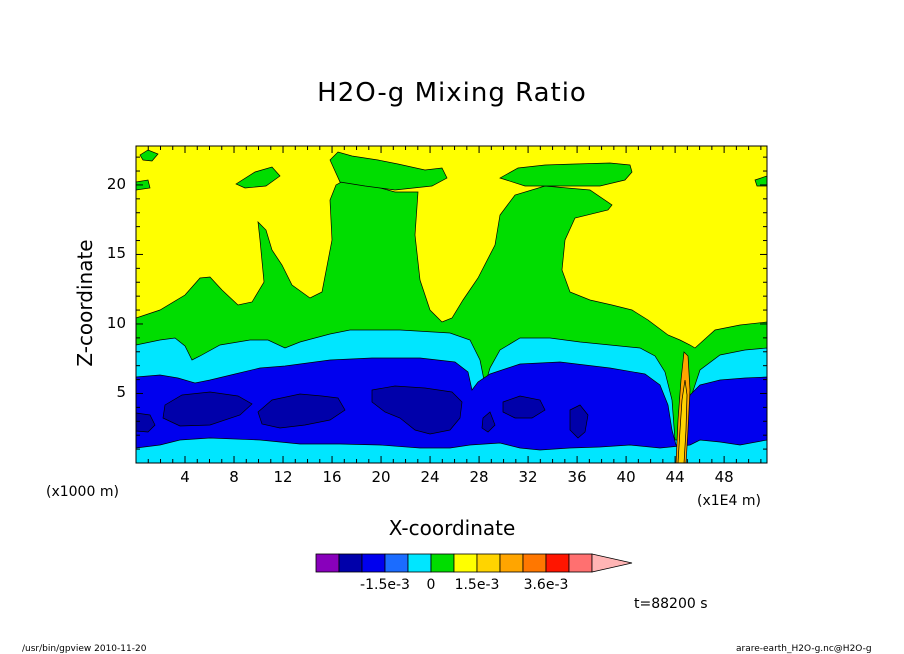 The width and height of the screenshot is (904, 654). What do you see at coordinates (479, 477) in the screenshot?
I see `x-tick-label: 28` at bounding box center [479, 477].